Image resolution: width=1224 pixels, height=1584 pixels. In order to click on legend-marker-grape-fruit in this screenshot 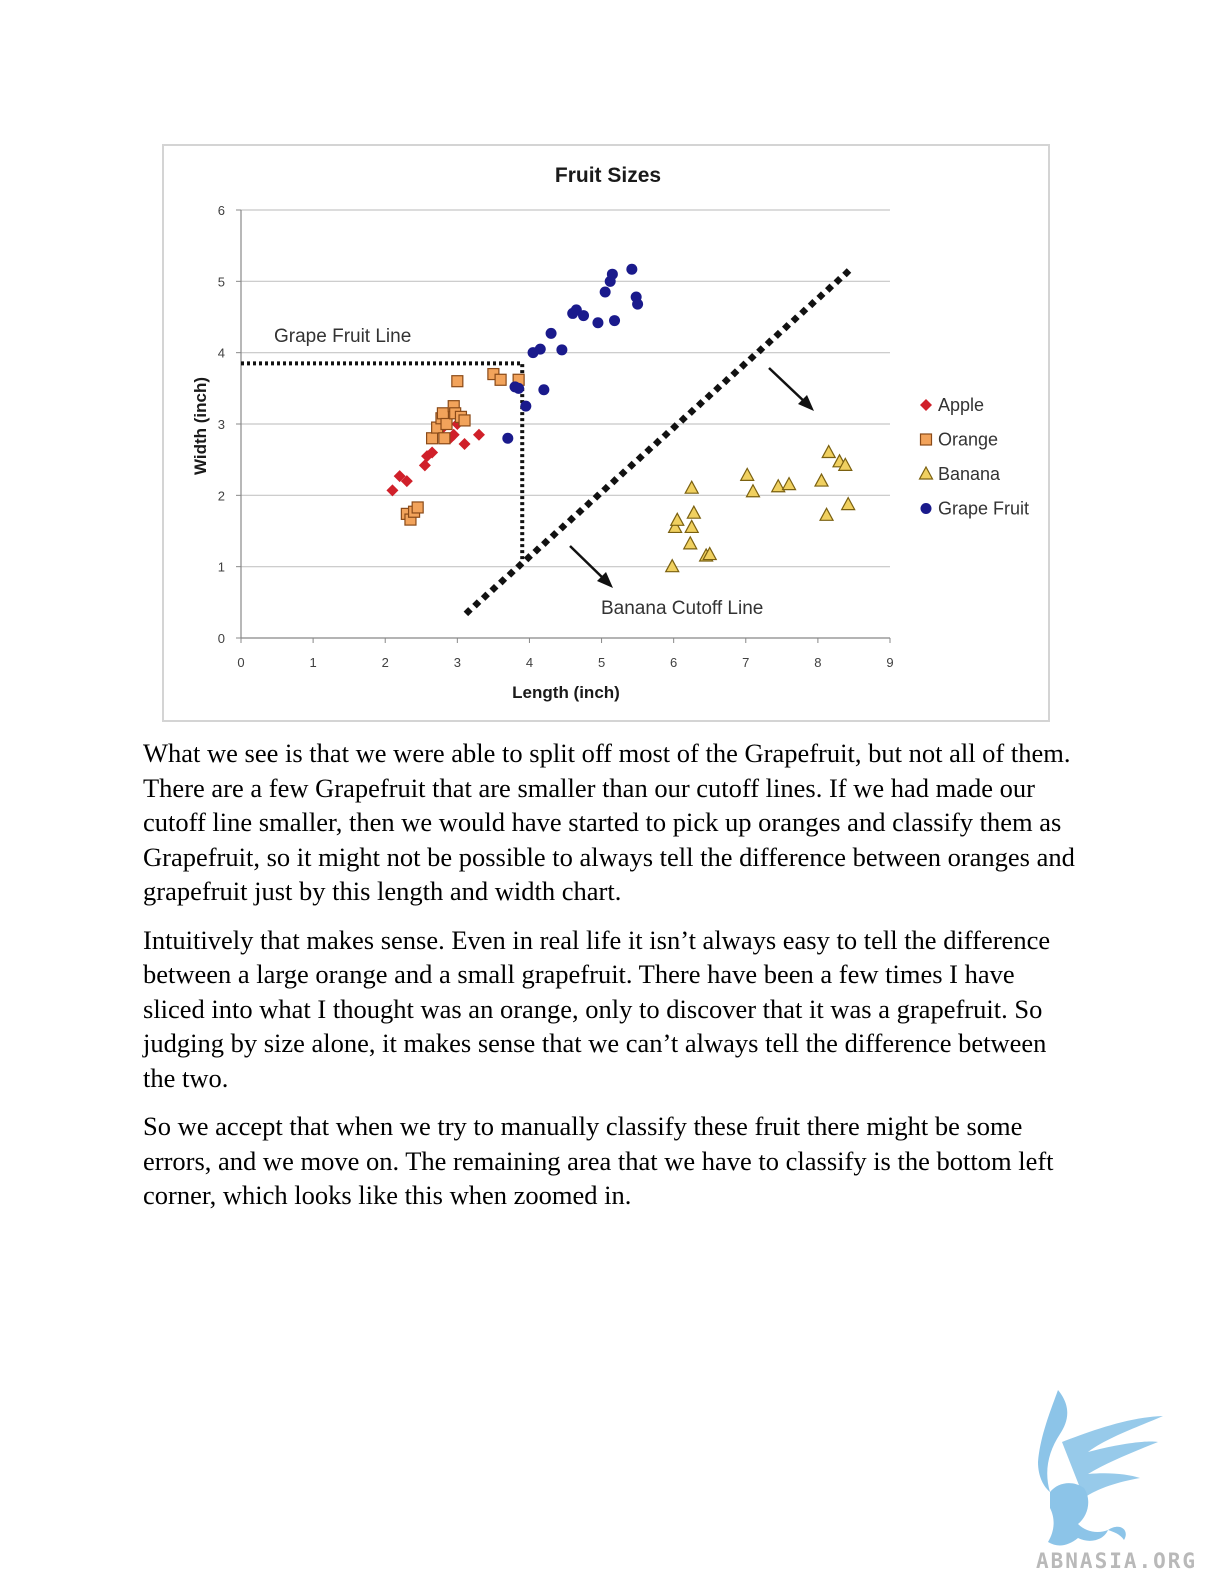, I will do `click(926, 508)`.